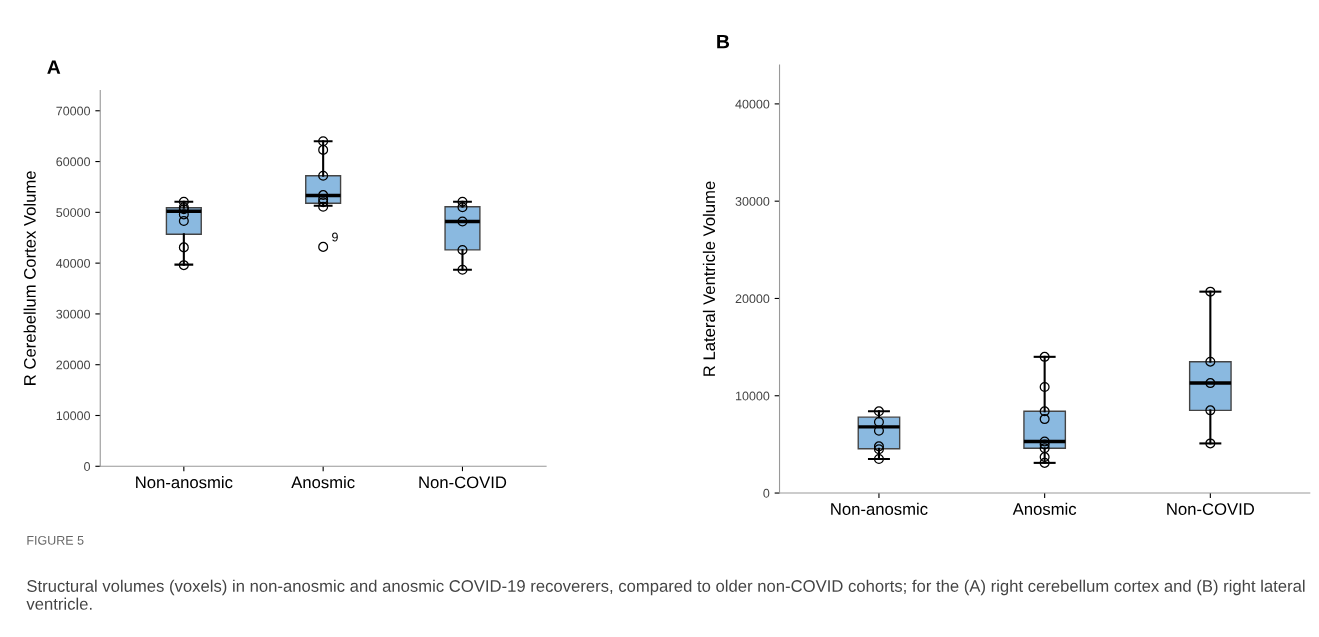 The width and height of the screenshot is (1319, 637). Describe the element at coordinates (54, 67) in the screenshot. I see `chart-title: A` at that location.